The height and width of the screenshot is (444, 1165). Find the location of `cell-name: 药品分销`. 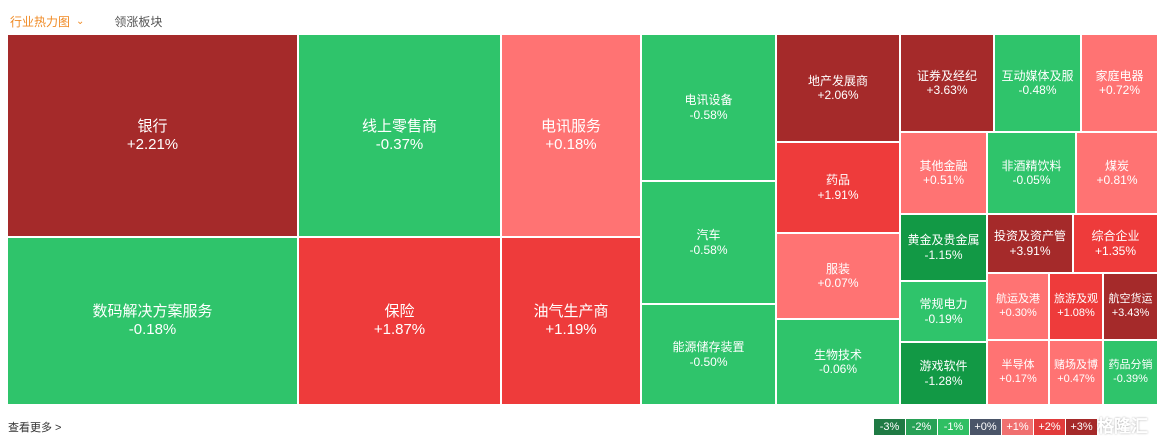

cell-name: 药品分销 is located at coordinates (1130, 365).